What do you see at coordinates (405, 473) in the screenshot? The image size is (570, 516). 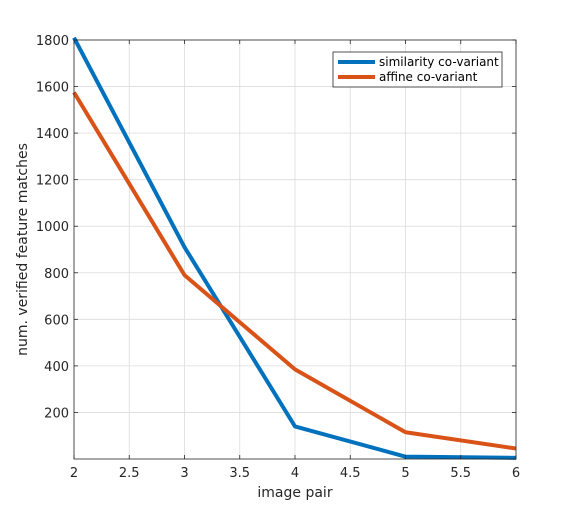 I see `x-tick-label: 5` at bounding box center [405, 473].